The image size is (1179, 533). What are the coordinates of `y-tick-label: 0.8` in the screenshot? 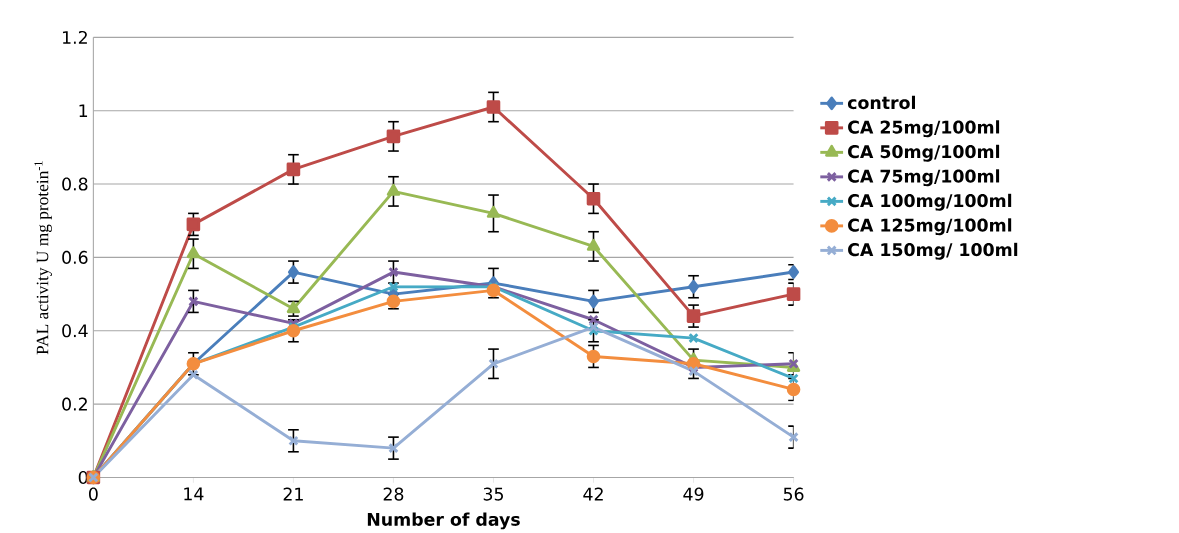 It's located at (75, 184).